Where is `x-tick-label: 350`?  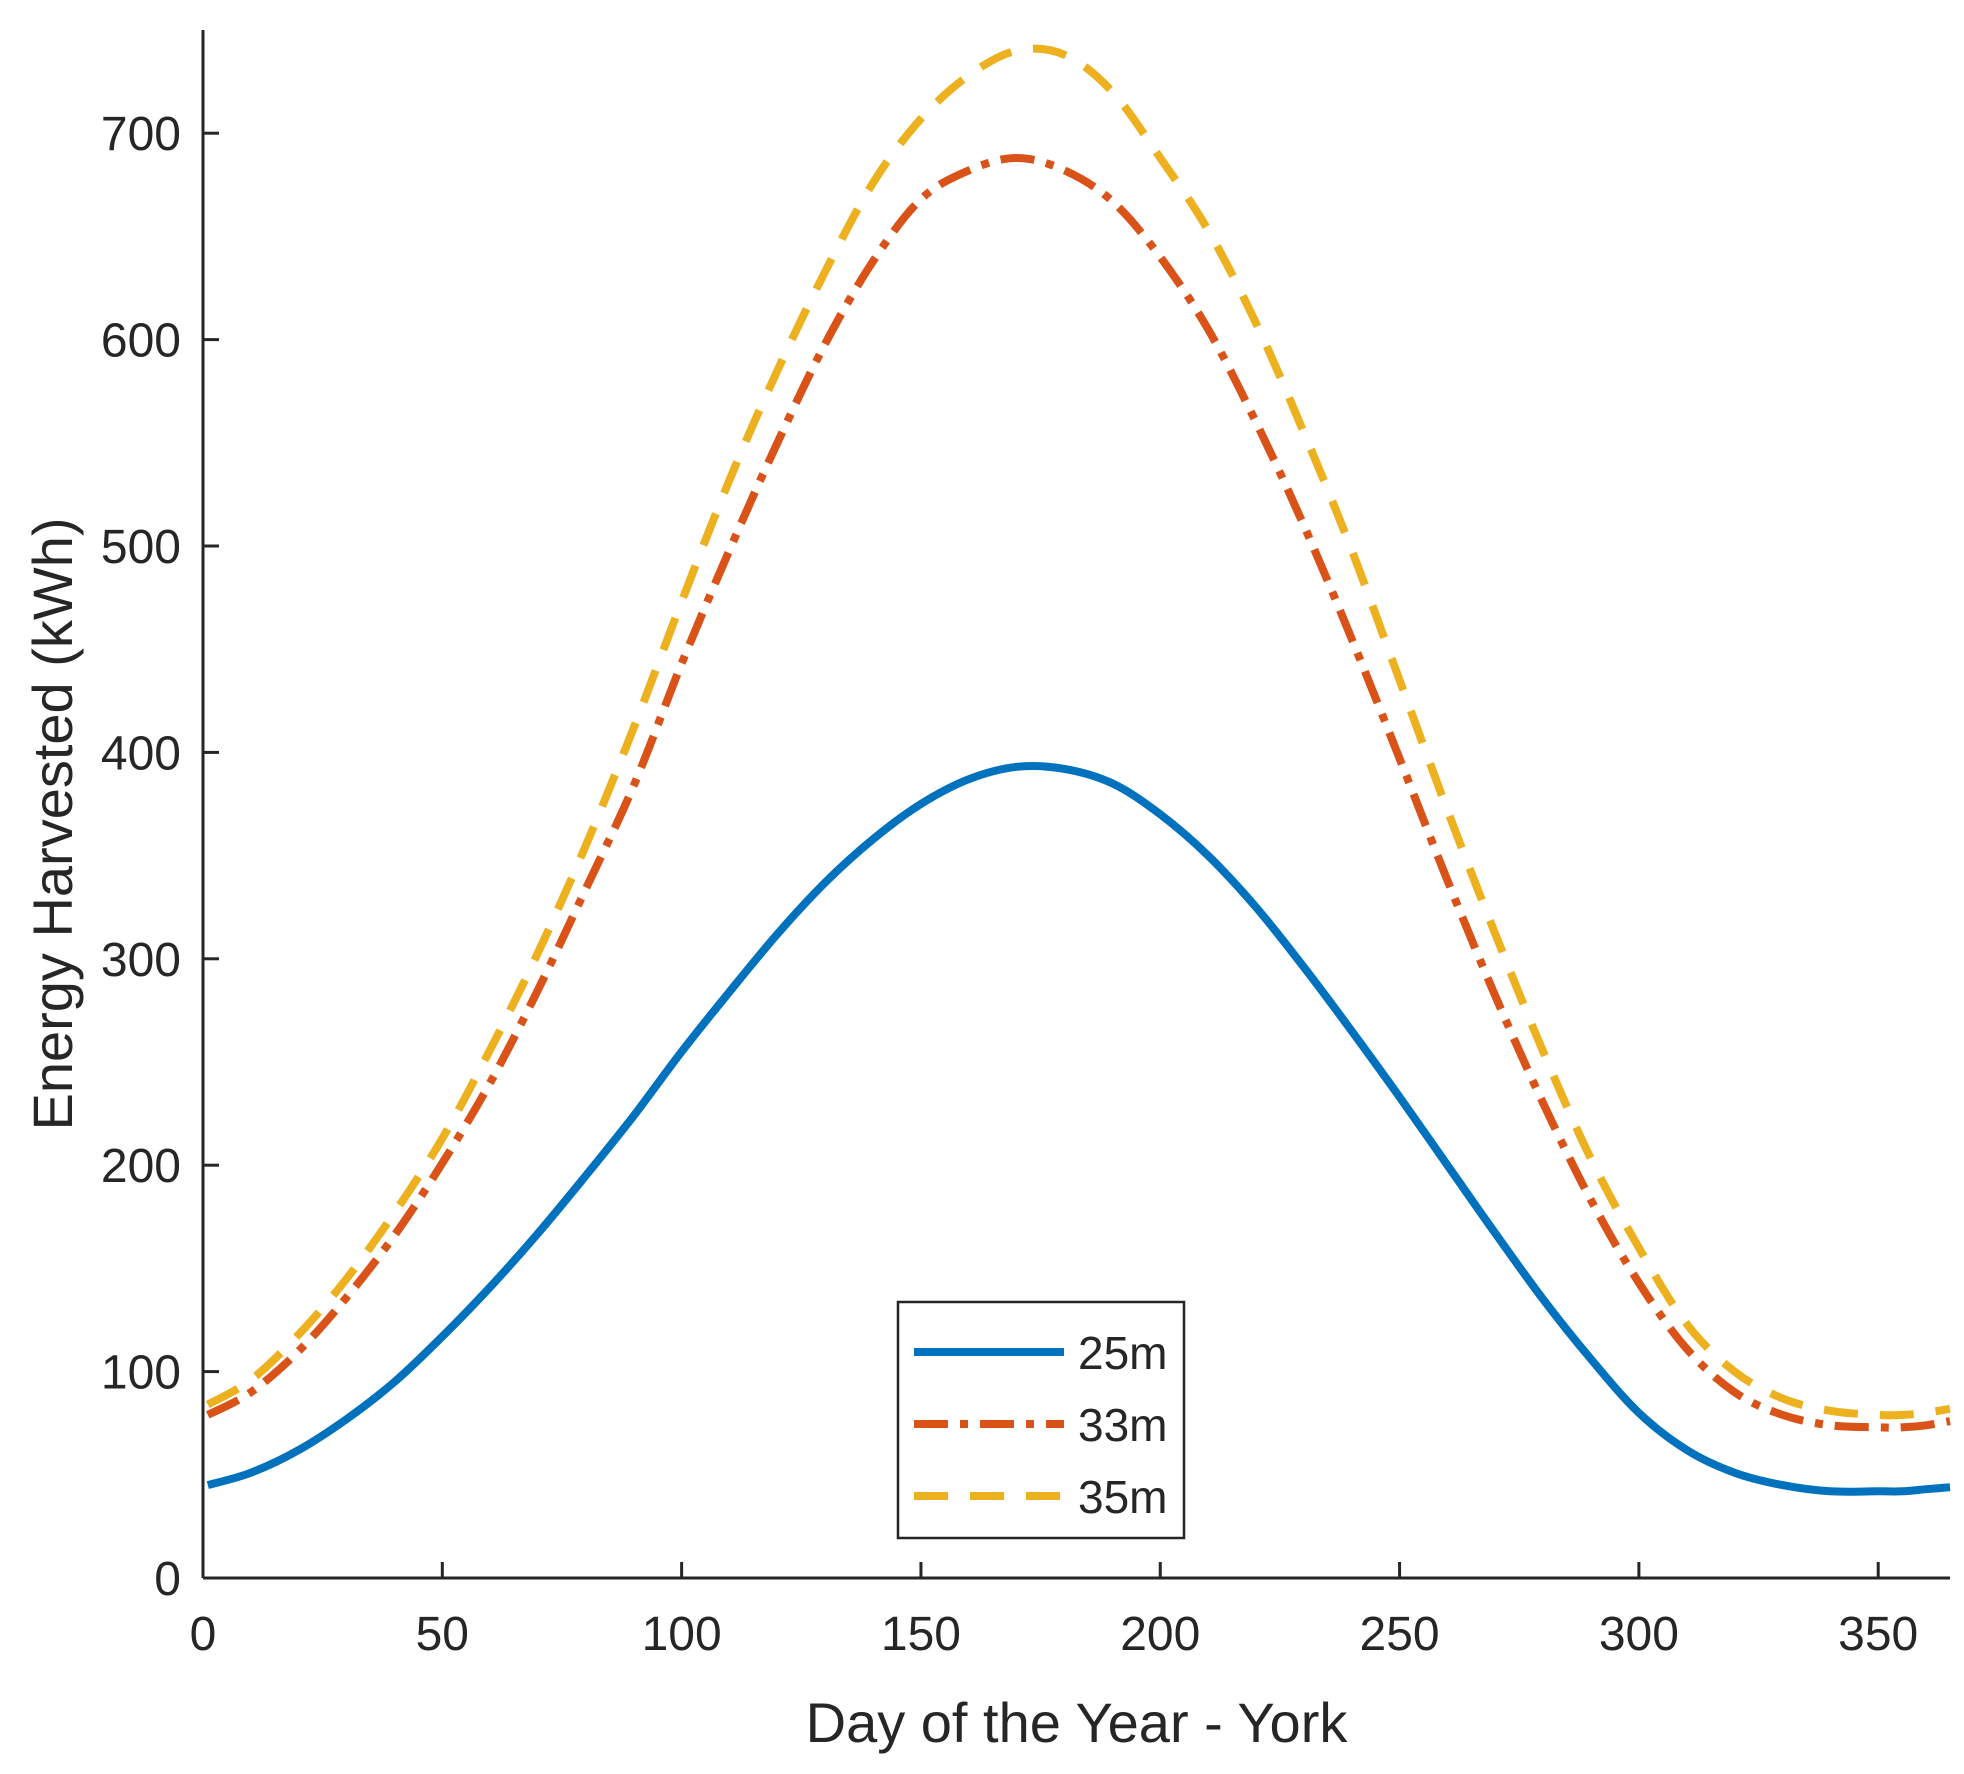 x-tick-label: 350 is located at coordinates (1878, 1634).